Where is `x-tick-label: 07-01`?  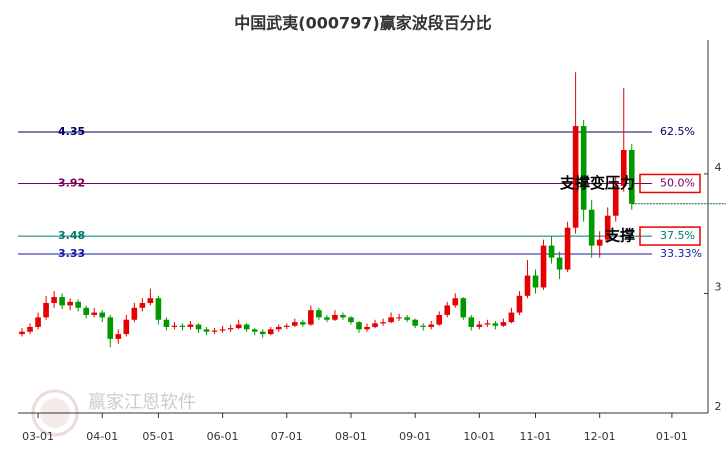
x-tick-label: 07-01 is located at coordinates (287, 436).